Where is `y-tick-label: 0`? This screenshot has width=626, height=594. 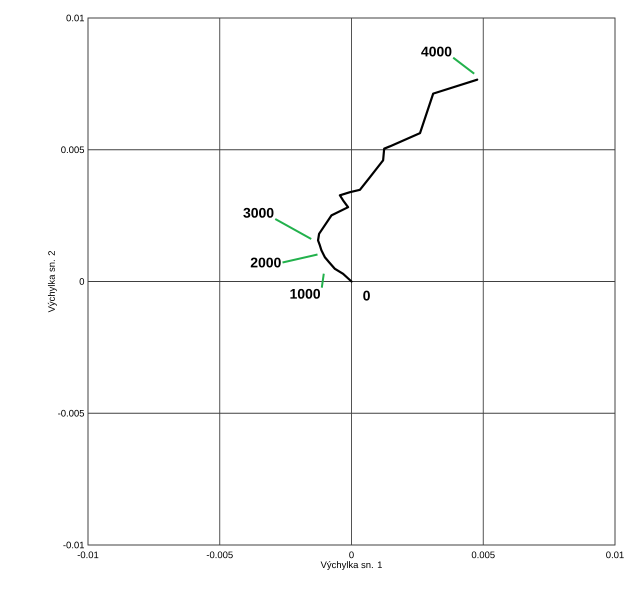 y-tick-label: 0 is located at coordinates (82, 281).